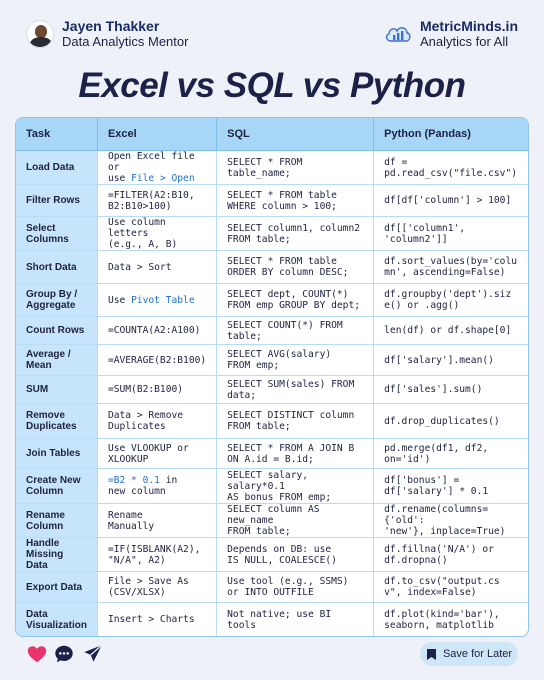 The height and width of the screenshot is (680, 544). What do you see at coordinates (57, 421) in the screenshot?
I see `task-cell: Remove Duplicates` at bounding box center [57, 421].